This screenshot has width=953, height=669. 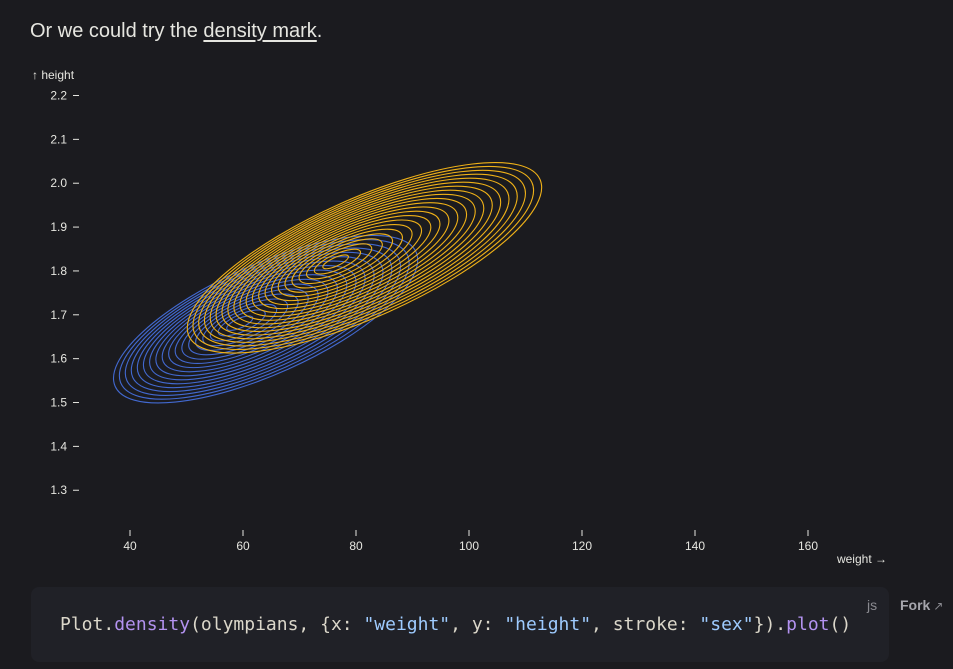 What do you see at coordinates (82, 624) in the screenshot?
I see `code-token: Plot` at bounding box center [82, 624].